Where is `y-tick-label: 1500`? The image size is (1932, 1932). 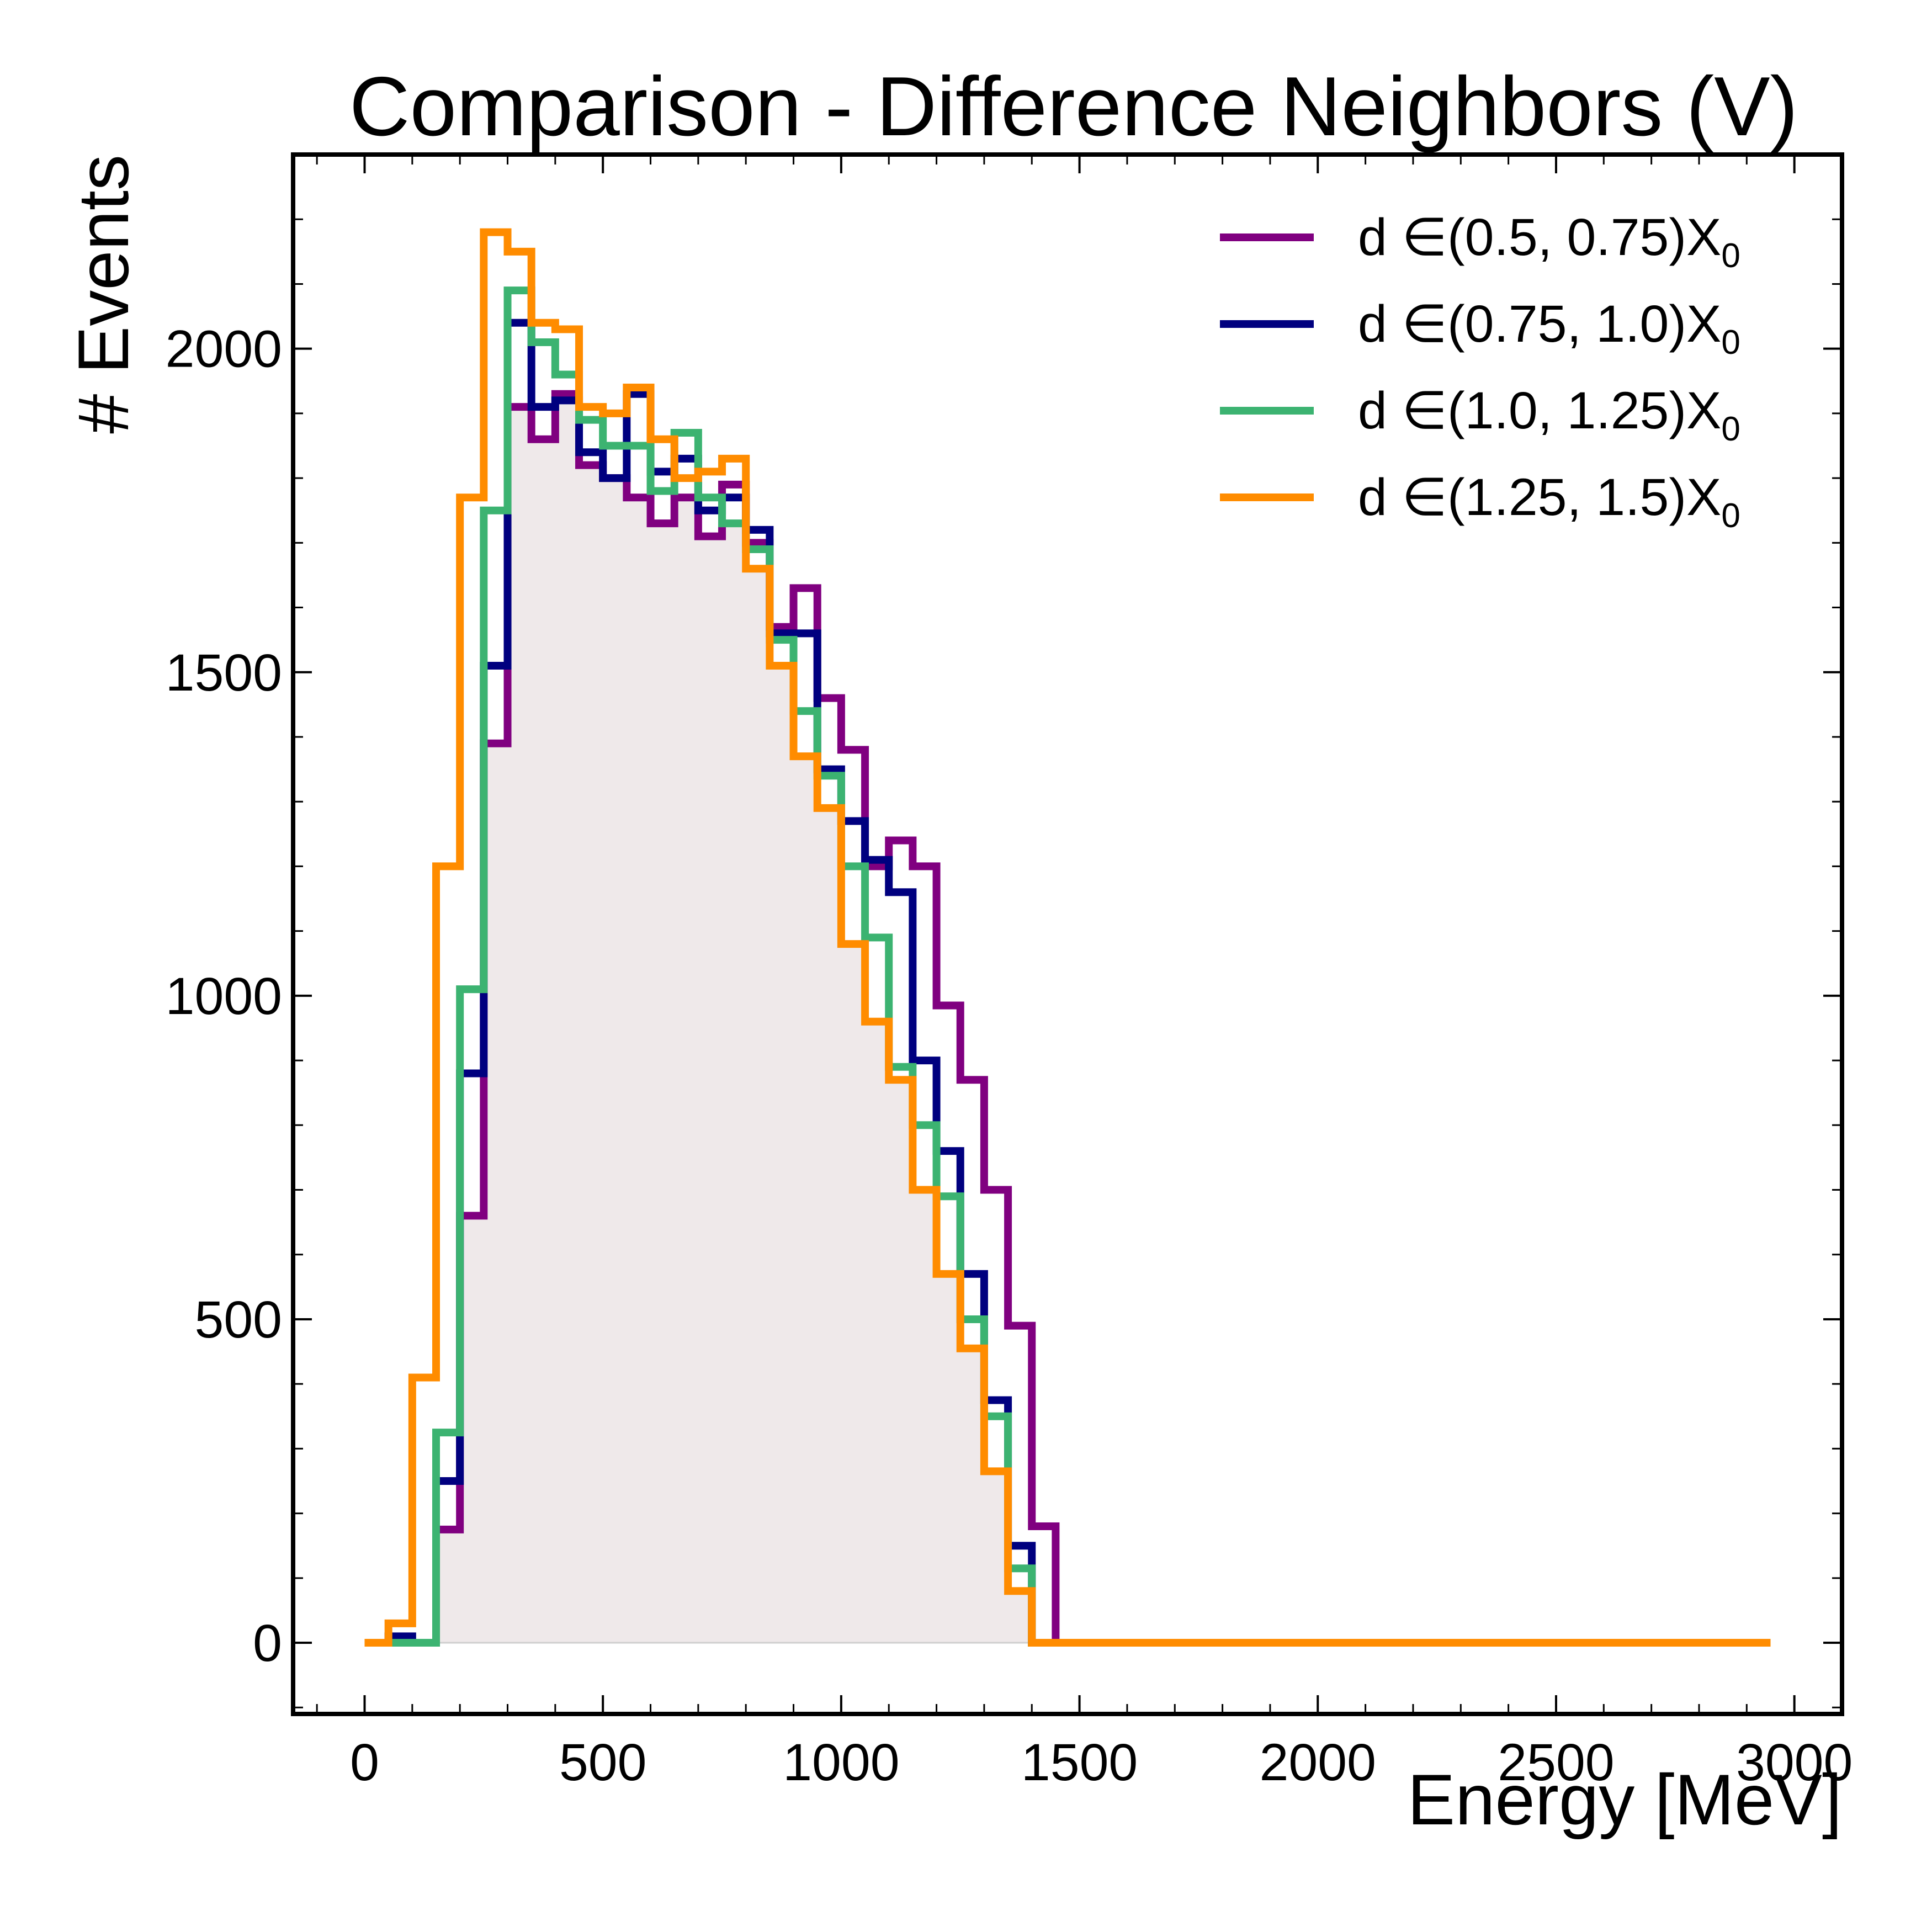 y-tick-label: 1500 is located at coordinates (224, 673).